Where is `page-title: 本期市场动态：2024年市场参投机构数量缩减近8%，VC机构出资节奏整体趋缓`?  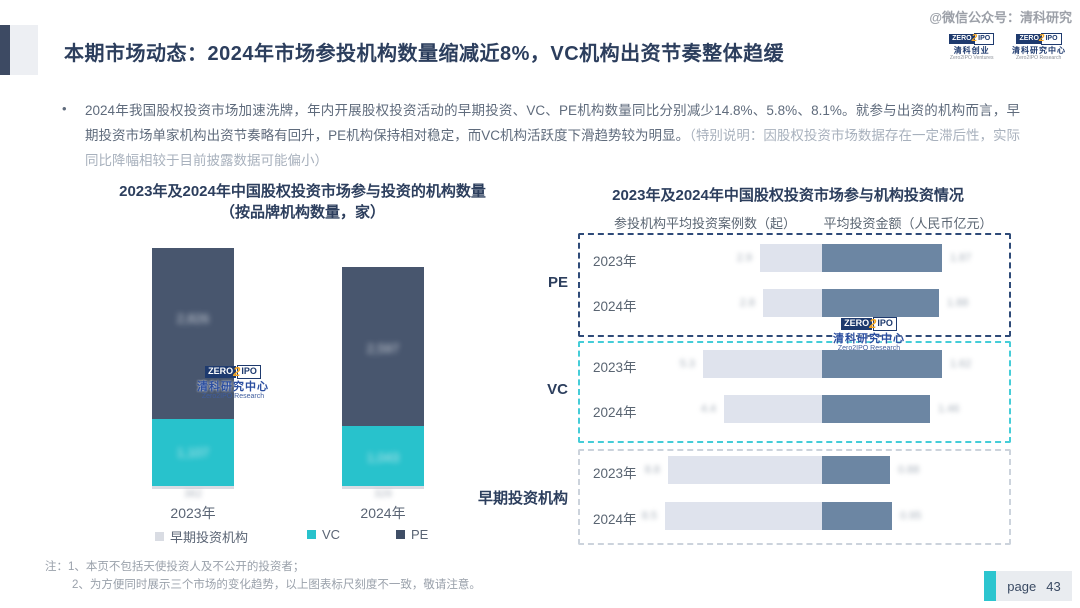 page-title: 本期市场动态：2024年市场参投机构数量缩减近8%，VC机构出资节奏整体趋缓 is located at coordinates (424, 54).